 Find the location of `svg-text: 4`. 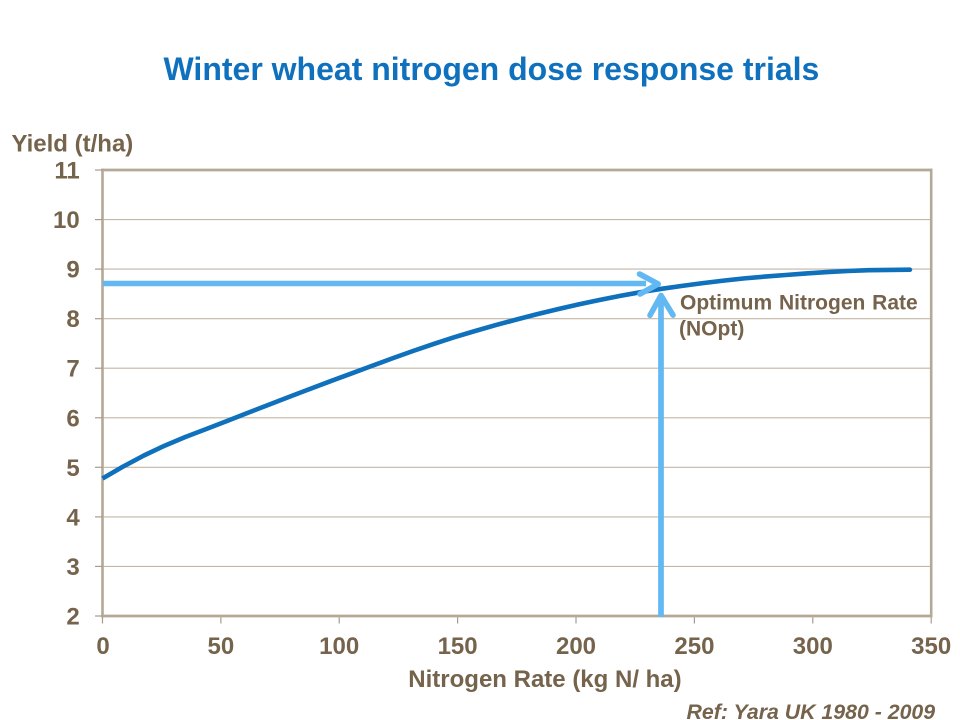

svg-text: 4 is located at coordinates (73, 517).